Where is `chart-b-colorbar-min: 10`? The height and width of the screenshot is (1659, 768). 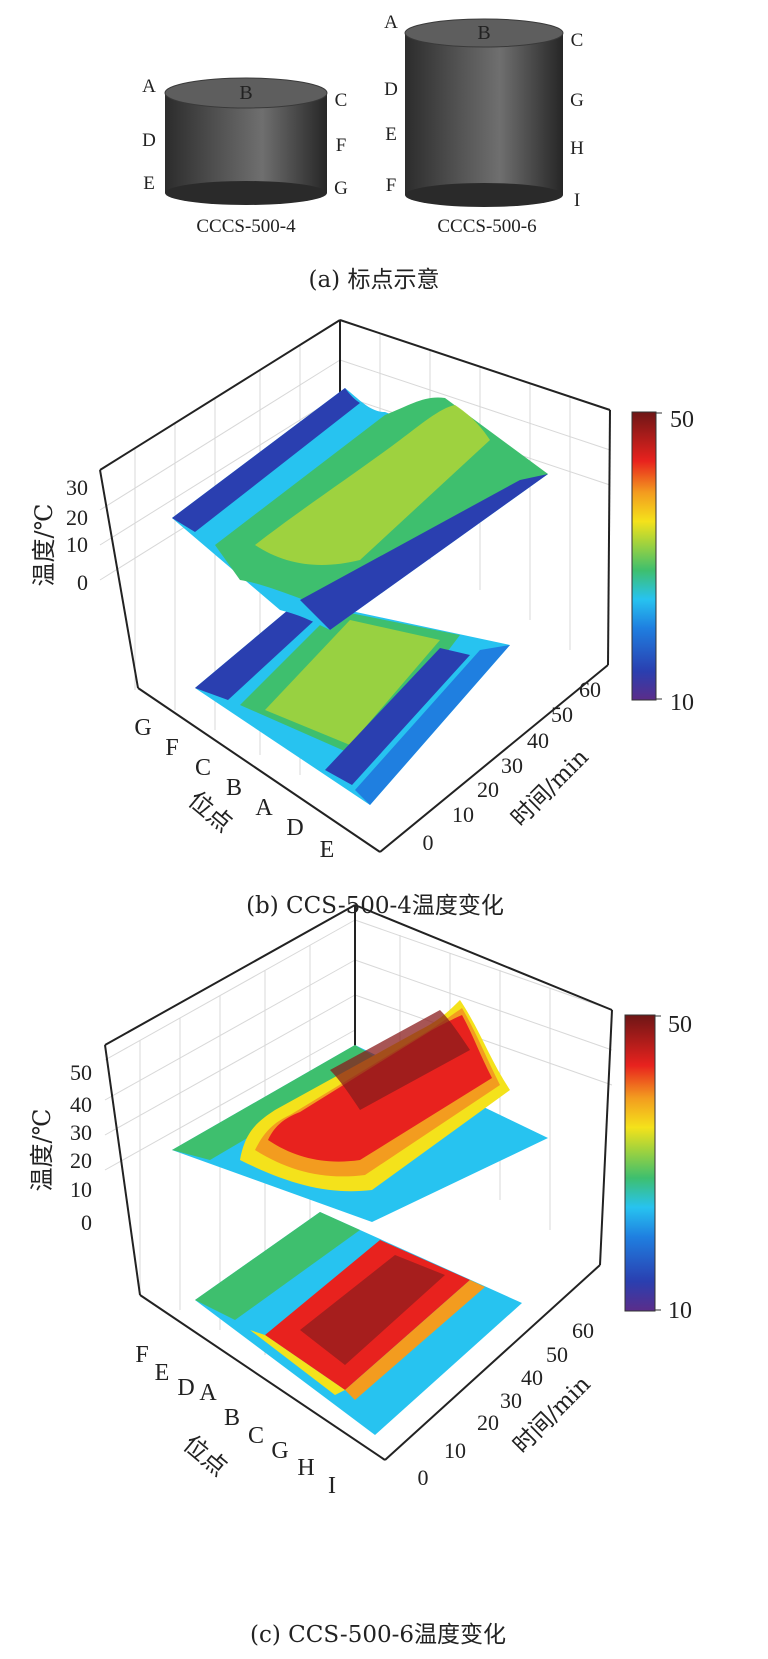 chart-b-colorbar-min: 10 is located at coordinates (682, 703).